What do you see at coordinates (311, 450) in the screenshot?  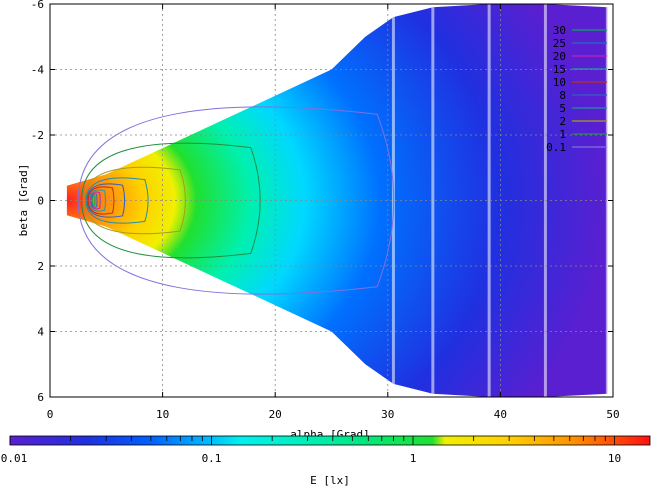 I see `colorbar-ticks: 0.01 0.1 1 10` at bounding box center [311, 450].